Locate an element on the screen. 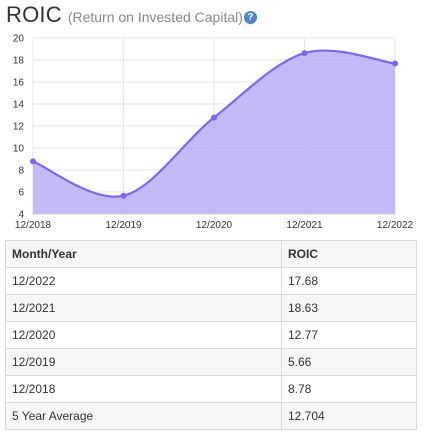 This screenshot has height=441, width=423. x-tick-label: 12/2019 is located at coordinates (123, 225).